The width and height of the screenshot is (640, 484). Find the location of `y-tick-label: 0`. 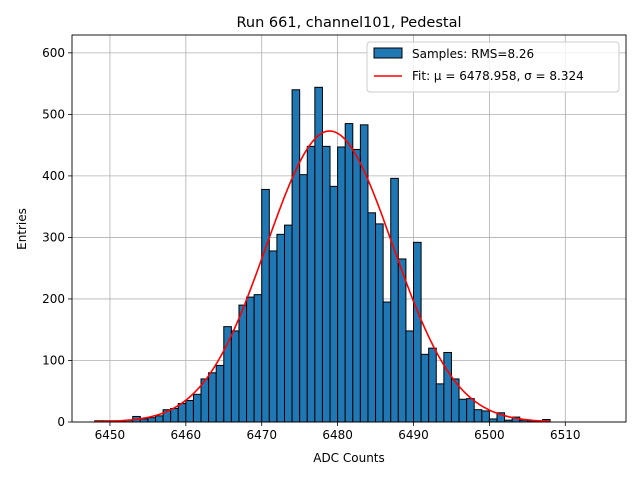

y-tick-label: 0 is located at coordinates (61, 422).